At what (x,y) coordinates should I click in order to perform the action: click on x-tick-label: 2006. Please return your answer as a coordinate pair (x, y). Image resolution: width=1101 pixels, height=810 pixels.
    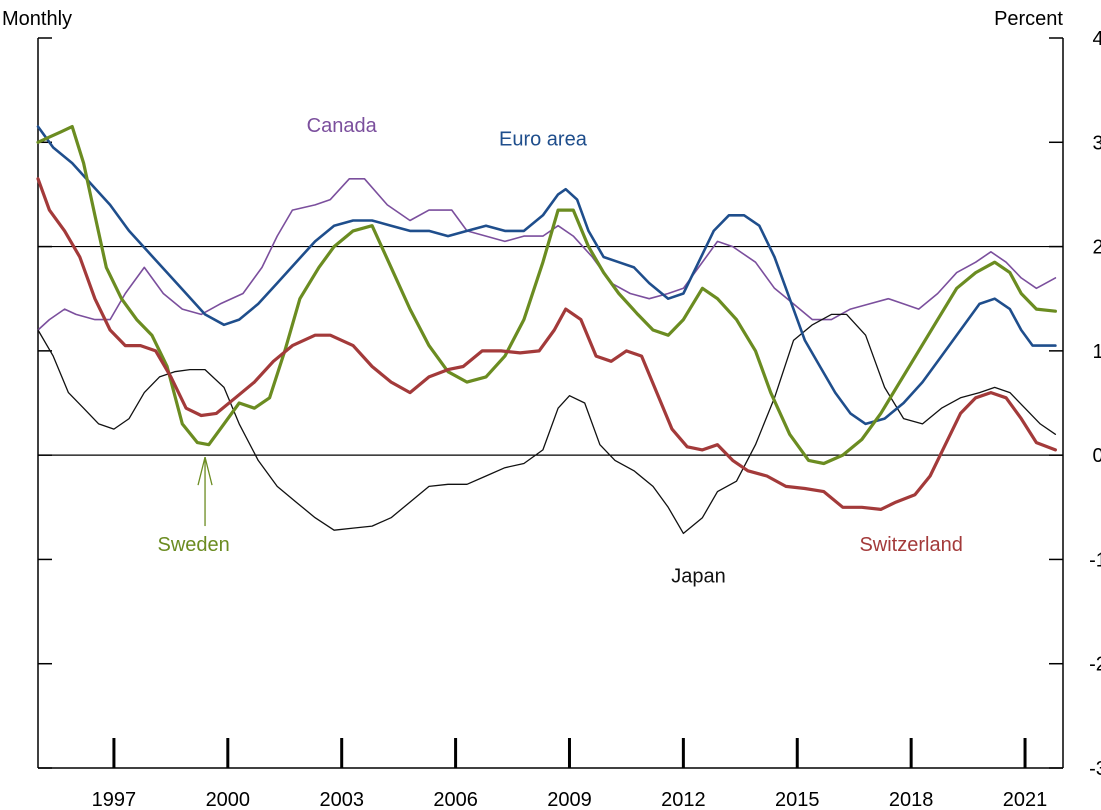
    Looking at the image, I should click on (455, 799).